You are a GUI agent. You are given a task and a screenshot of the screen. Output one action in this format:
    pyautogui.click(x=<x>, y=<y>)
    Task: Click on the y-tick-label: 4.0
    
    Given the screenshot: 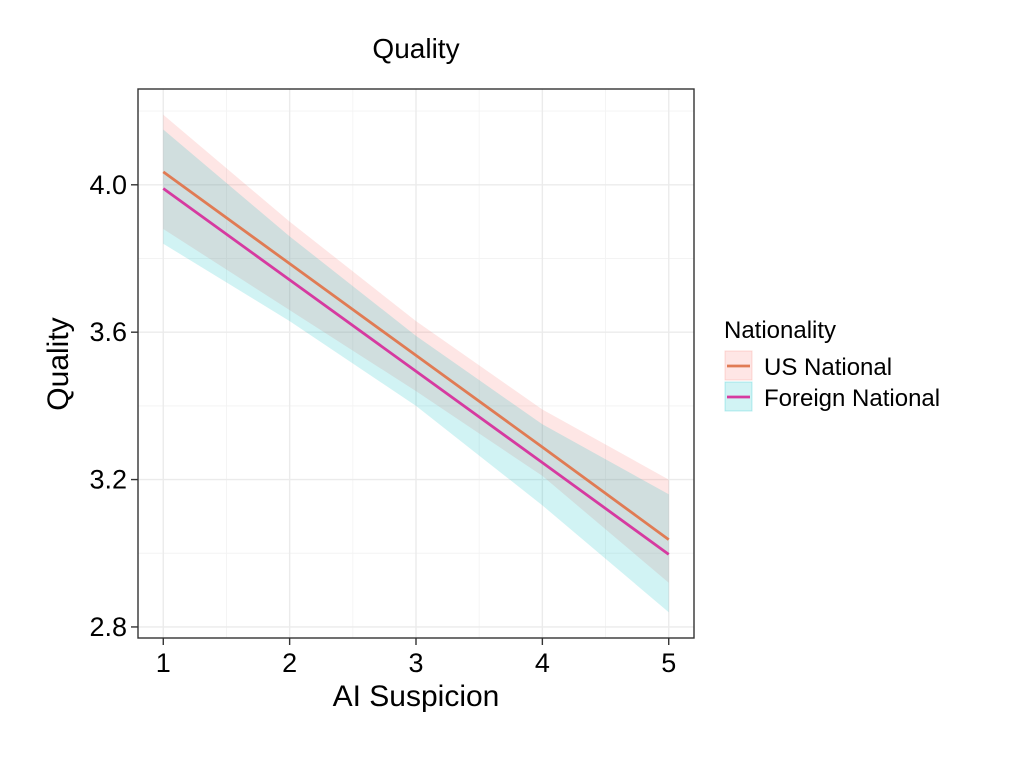 What is the action you would take?
    pyautogui.click(x=108, y=185)
    